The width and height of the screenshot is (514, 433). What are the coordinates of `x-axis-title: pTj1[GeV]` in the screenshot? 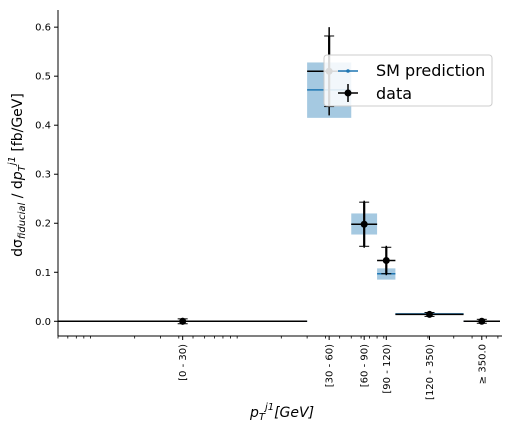 It's located at (281, 412).